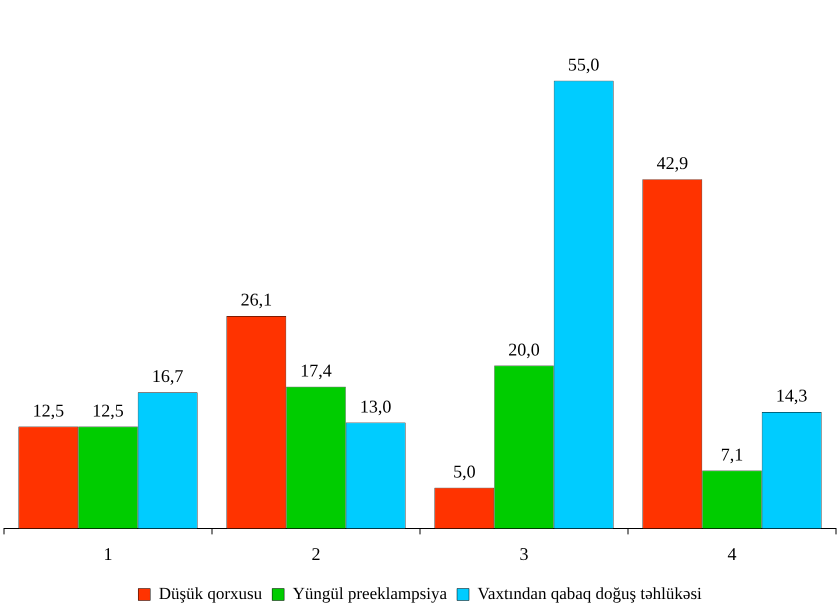  I want to click on data-label: 7,1, so click(732, 454).